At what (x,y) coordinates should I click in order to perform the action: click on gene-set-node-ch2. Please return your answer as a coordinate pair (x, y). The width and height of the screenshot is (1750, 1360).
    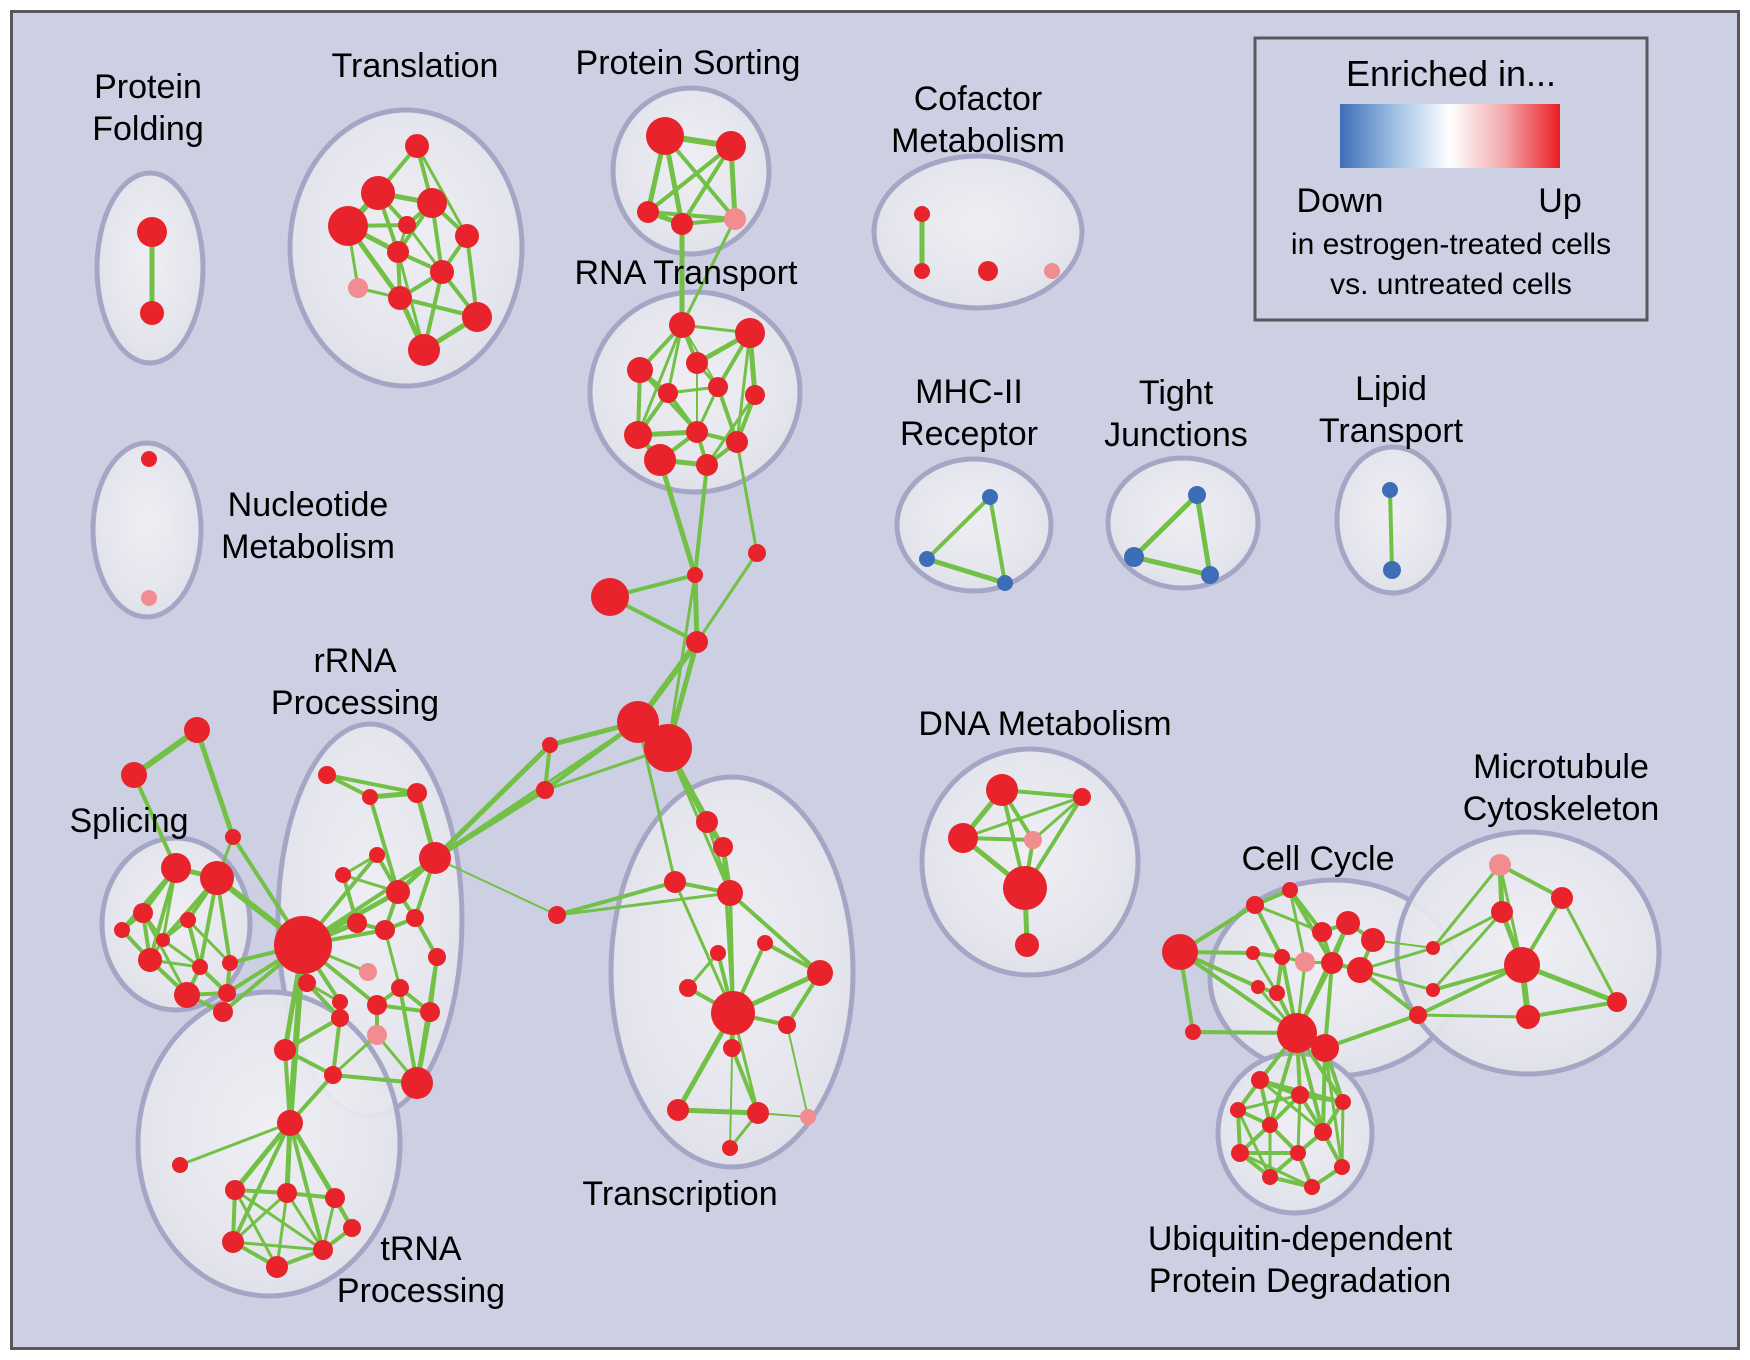
    Looking at the image, I should click on (757, 553).